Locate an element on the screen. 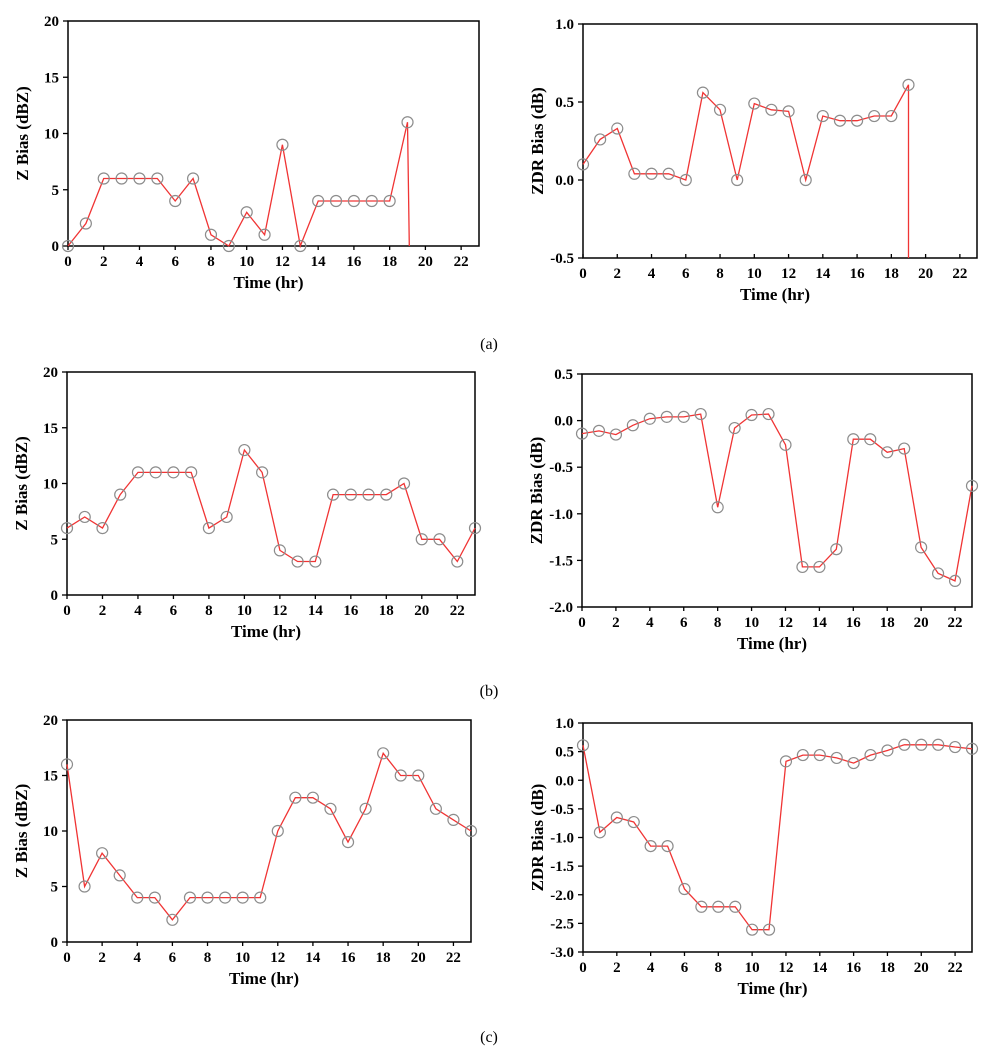  y-axis-title: Z Bias (dBZ) is located at coordinates (22, 133).